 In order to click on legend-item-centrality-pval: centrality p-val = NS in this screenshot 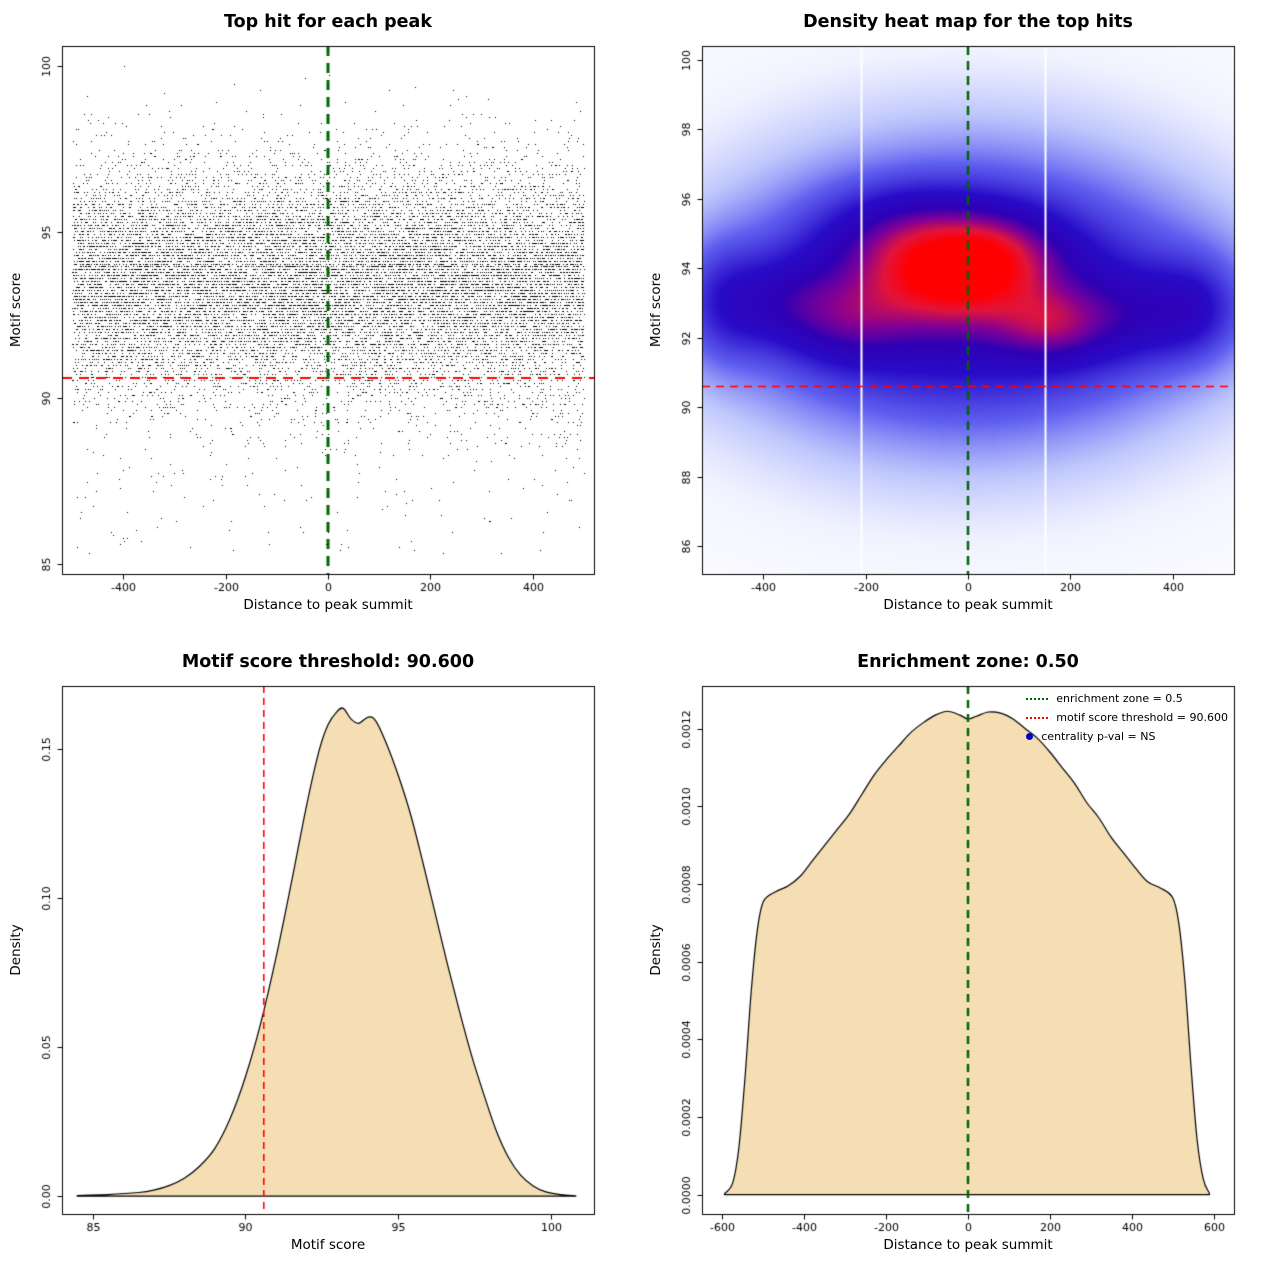, I will do `click(1090, 736)`.